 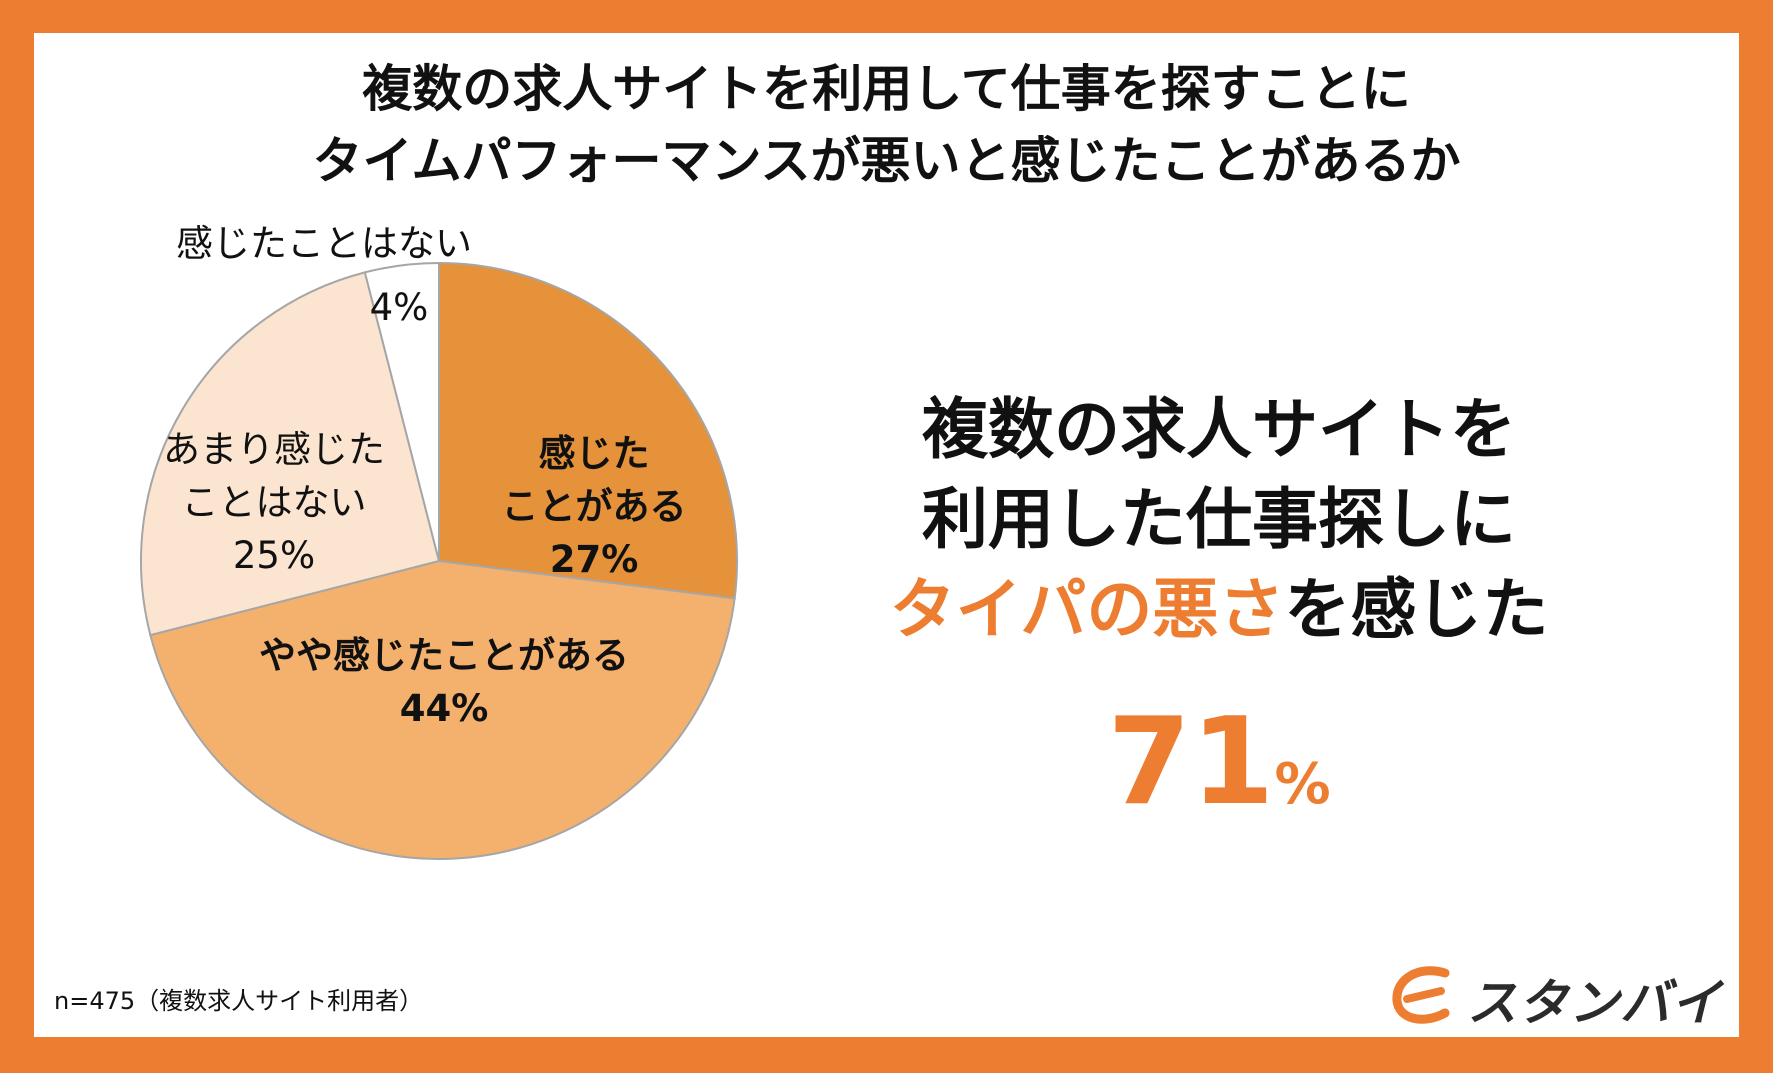 What do you see at coordinates (886, 161) in the screenshot?
I see `title-line-2: タイムパフォーマンスが悪いと感じたことがあるか` at bounding box center [886, 161].